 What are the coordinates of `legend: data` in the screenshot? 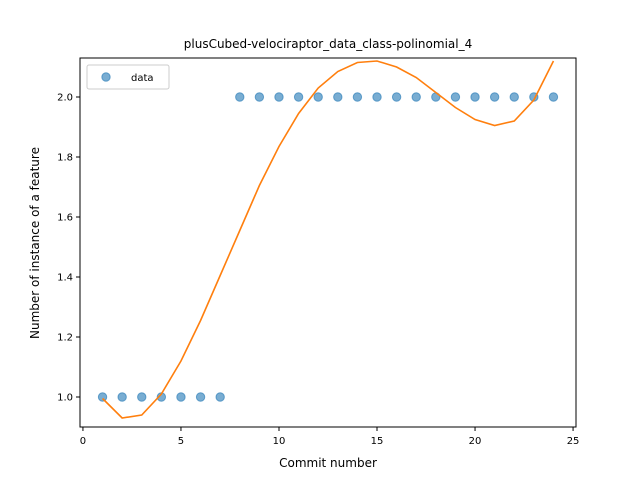 It's located at (128, 77).